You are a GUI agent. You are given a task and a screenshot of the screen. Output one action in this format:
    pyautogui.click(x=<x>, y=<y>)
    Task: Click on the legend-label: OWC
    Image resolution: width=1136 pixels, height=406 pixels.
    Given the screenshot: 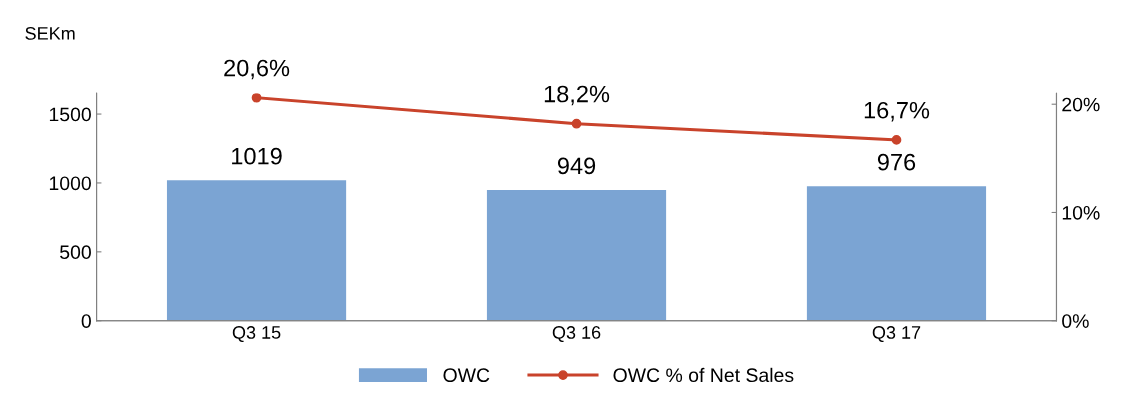 What is the action you would take?
    pyautogui.click(x=466, y=375)
    